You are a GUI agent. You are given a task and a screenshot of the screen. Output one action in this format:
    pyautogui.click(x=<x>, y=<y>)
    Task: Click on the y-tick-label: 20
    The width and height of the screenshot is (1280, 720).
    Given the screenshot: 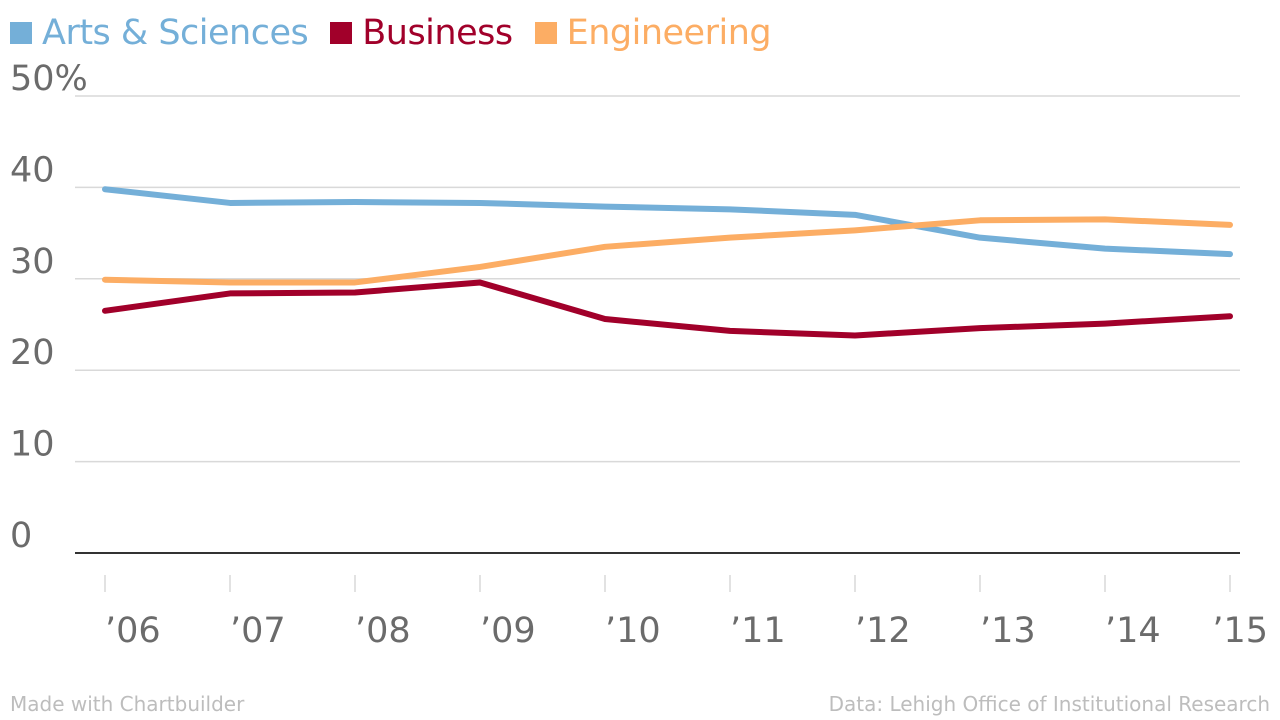 What is the action you would take?
    pyautogui.click(x=32, y=353)
    